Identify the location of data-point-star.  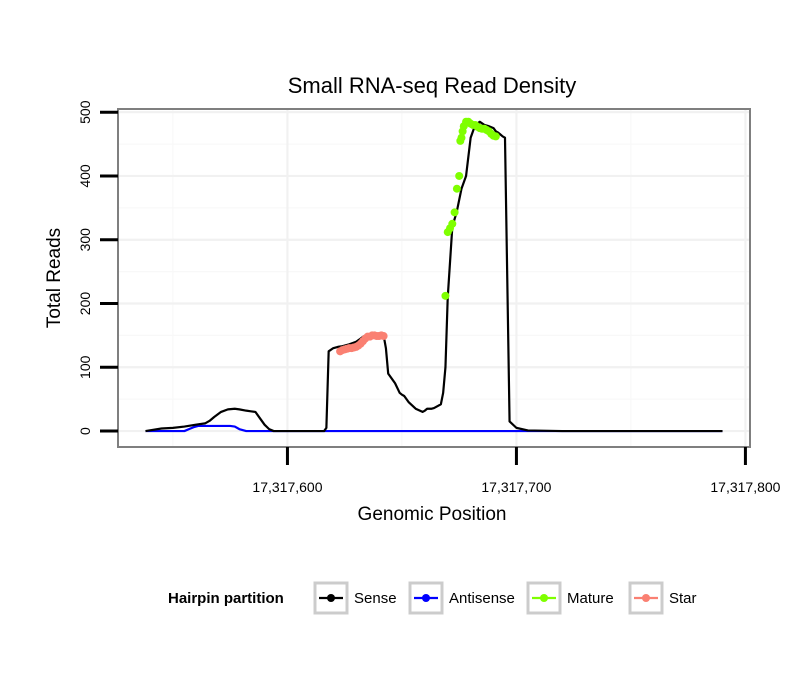
(383, 336).